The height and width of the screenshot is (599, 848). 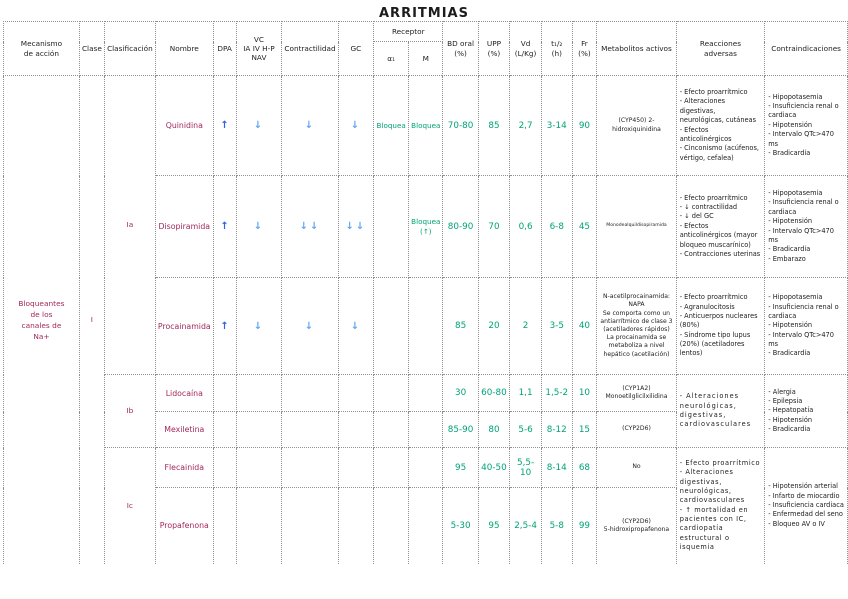 What do you see at coordinates (494, 429) in the screenshot?
I see `upp-cell: 80` at bounding box center [494, 429].